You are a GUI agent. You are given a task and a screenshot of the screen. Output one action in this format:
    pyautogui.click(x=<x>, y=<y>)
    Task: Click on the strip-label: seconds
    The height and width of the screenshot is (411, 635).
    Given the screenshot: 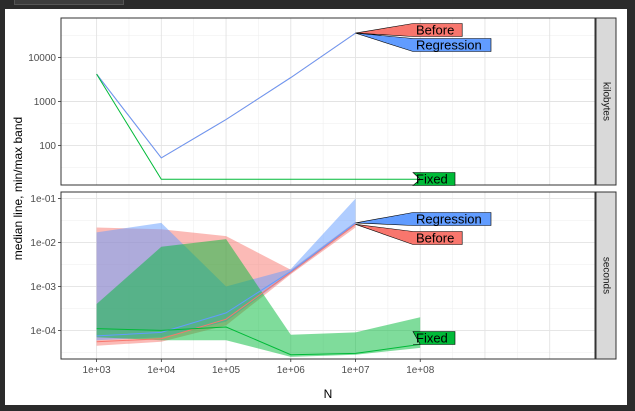 What is the action you would take?
    pyautogui.click(x=606, y=275)
    